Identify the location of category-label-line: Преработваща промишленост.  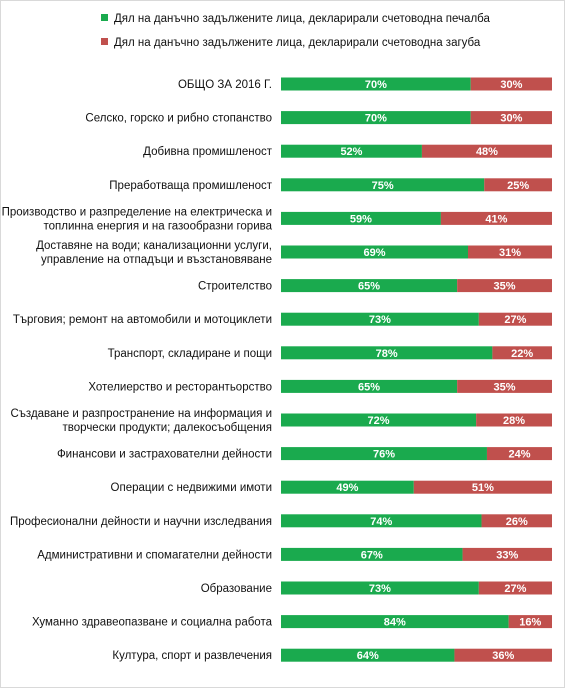
(190, 186).